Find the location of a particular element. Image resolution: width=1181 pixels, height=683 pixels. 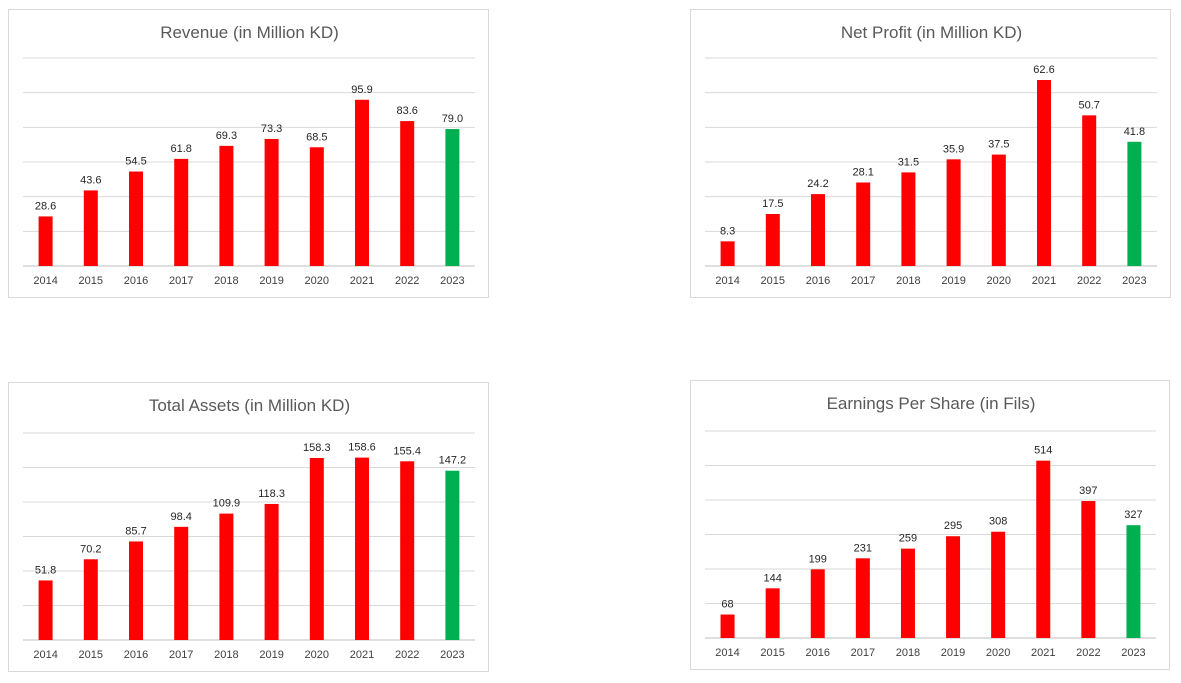

eps-data-label-2021: 514 is located at coordinates (1043, 451).